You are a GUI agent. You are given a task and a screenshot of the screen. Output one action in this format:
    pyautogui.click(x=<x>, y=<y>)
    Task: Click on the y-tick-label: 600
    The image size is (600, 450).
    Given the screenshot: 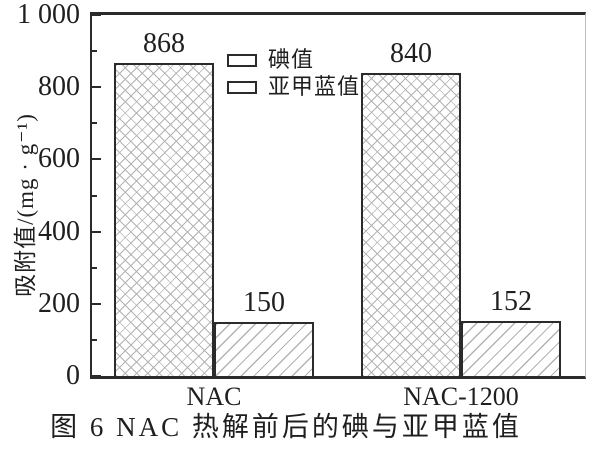 What is the action you would take?
    pyautogui.click(x=59, y=159)
    